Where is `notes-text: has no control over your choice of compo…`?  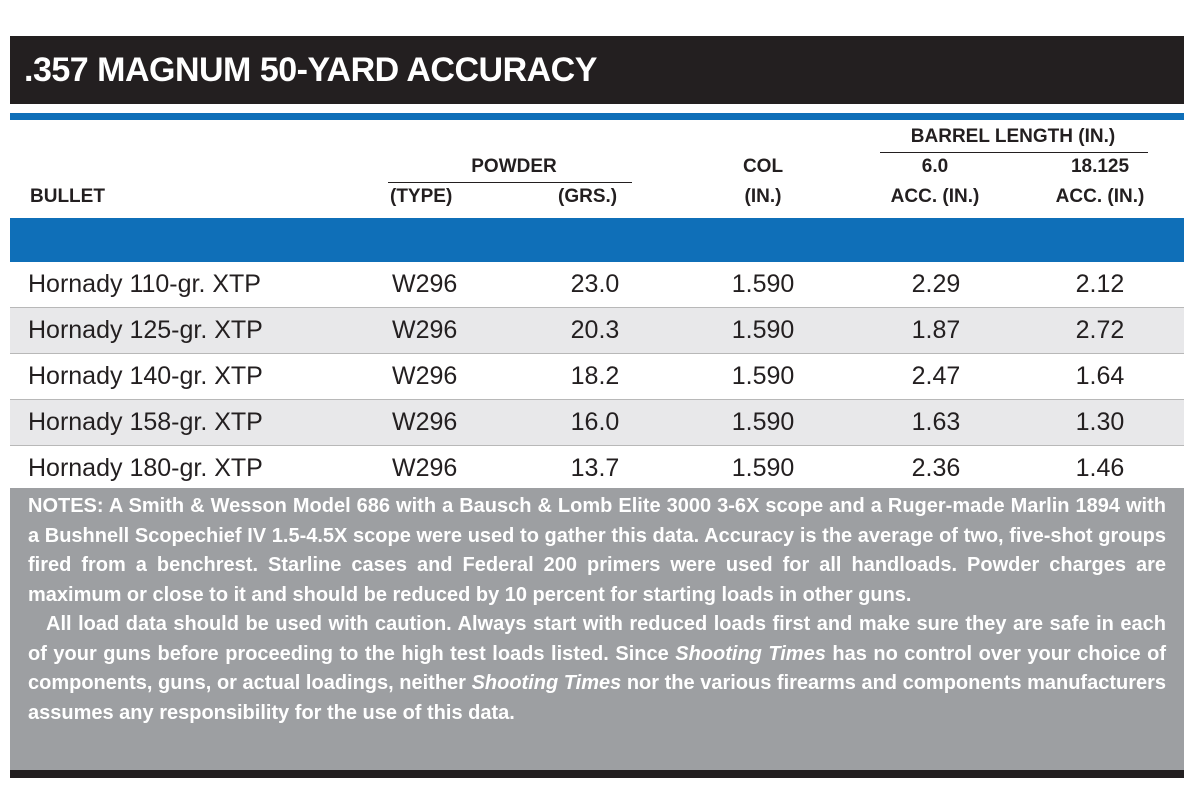 notes-text: has no control over your choice of compo… is located at coordinates (597, 668).